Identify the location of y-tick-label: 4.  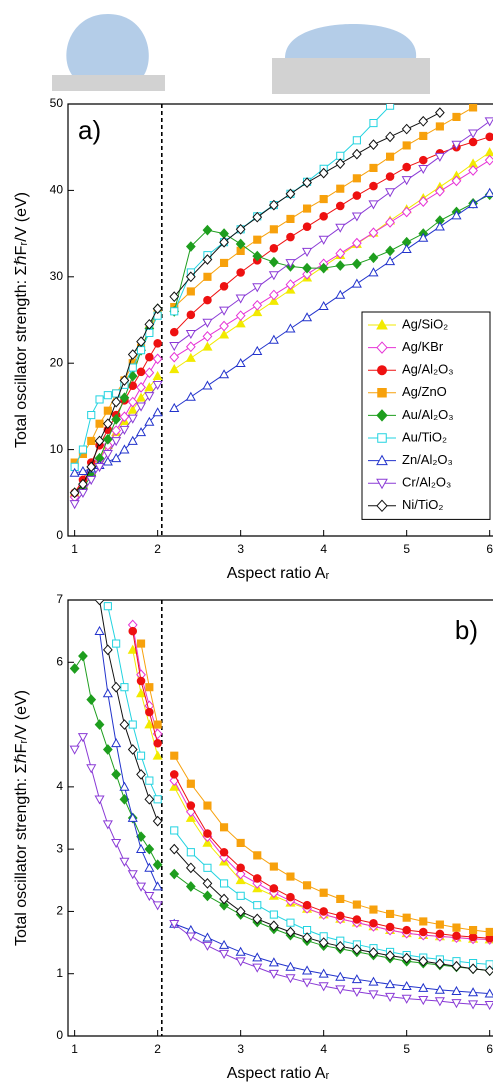
(59, 786).